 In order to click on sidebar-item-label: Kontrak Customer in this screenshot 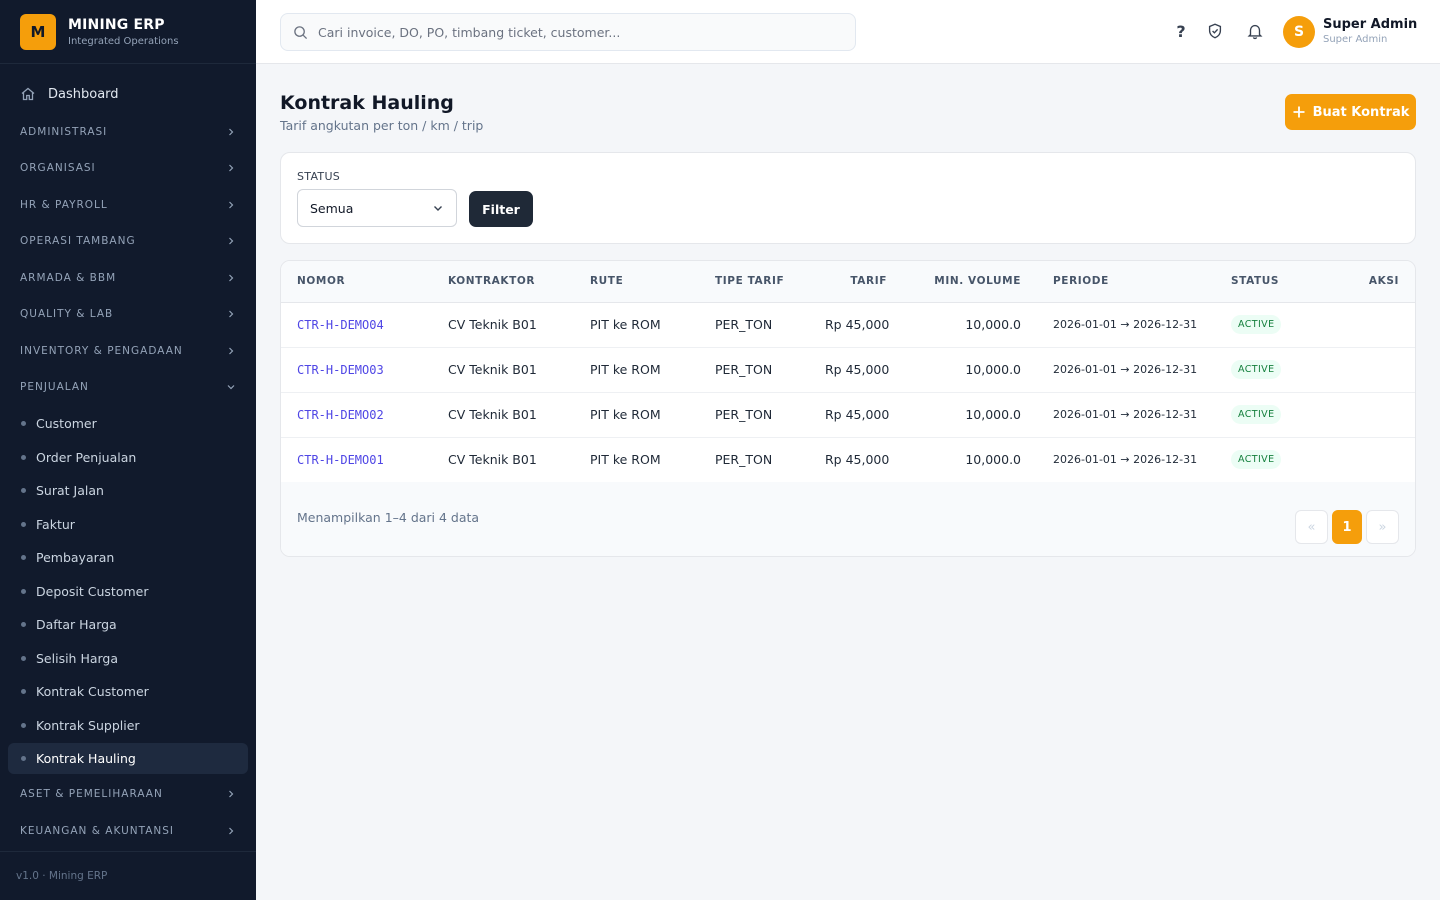, I will do `click(92, 691)`.